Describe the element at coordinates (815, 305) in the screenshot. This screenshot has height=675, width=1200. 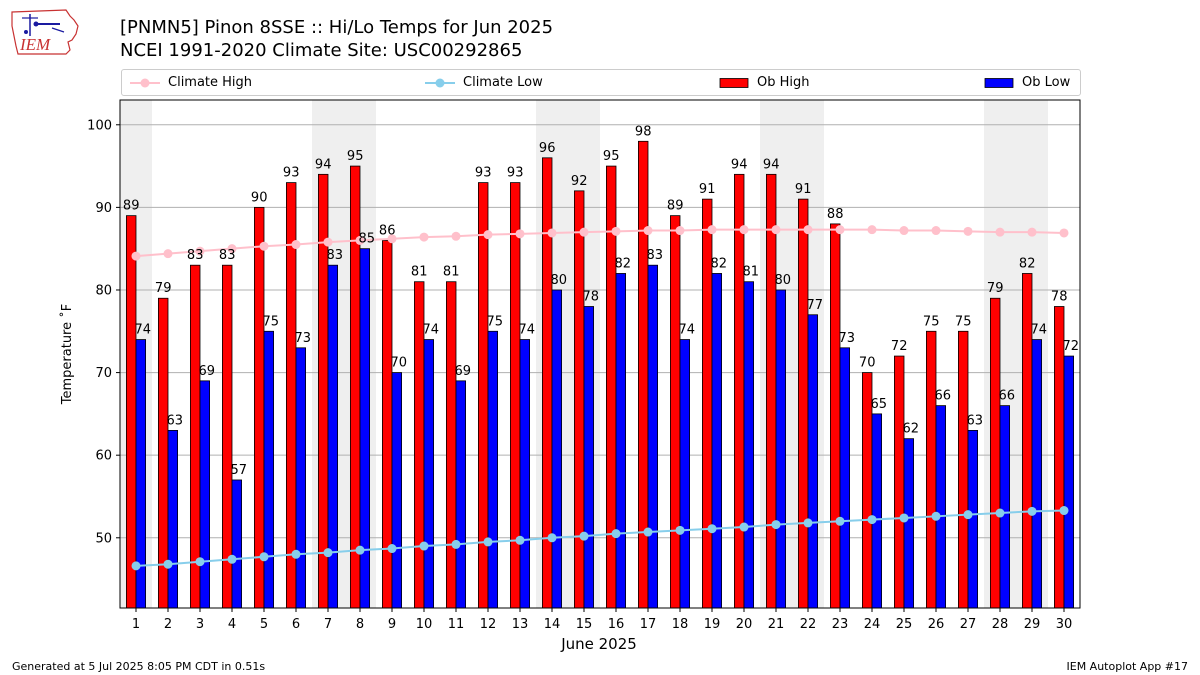
I see `ob-low-value-label: 77` at that location.